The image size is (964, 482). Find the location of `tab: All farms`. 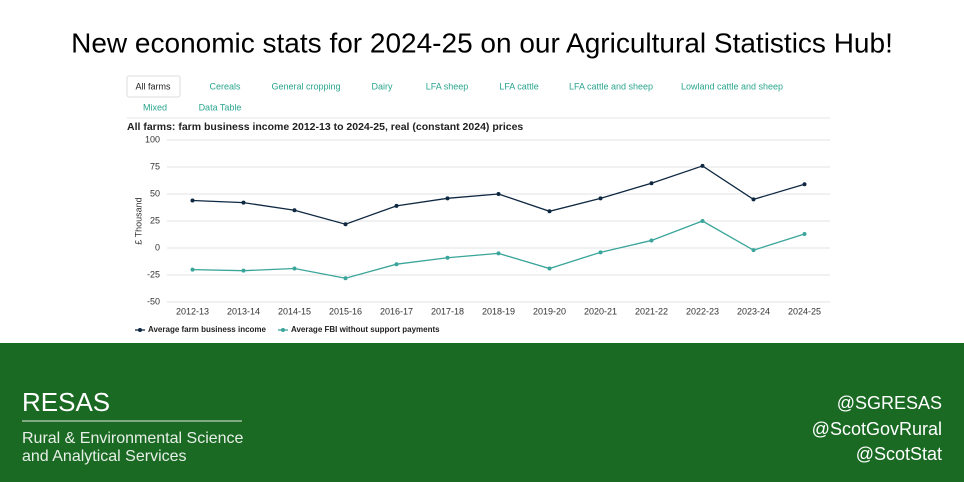

tab: All farms is located at coordinates (153, 86).